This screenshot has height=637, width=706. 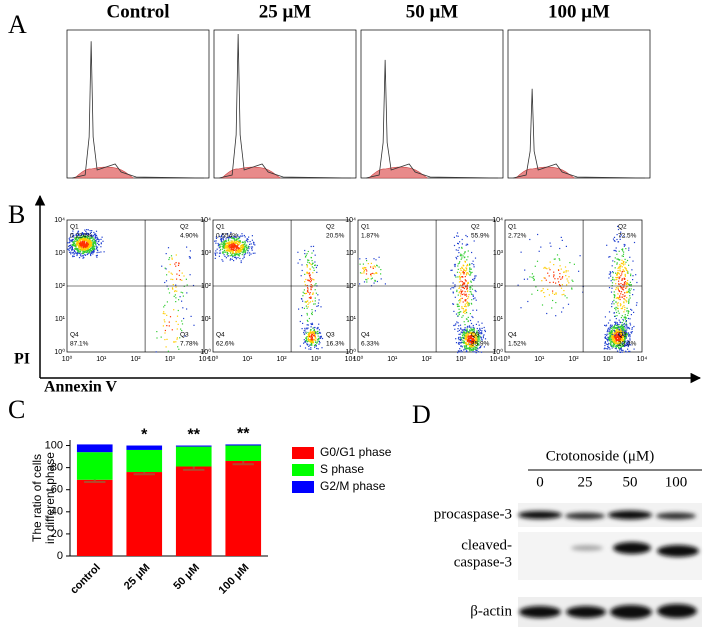 What do you see at coordinates (497, 220) in the screenshot?
I see `y-tick-label: 10⁴` at bounding box center [497, 220].